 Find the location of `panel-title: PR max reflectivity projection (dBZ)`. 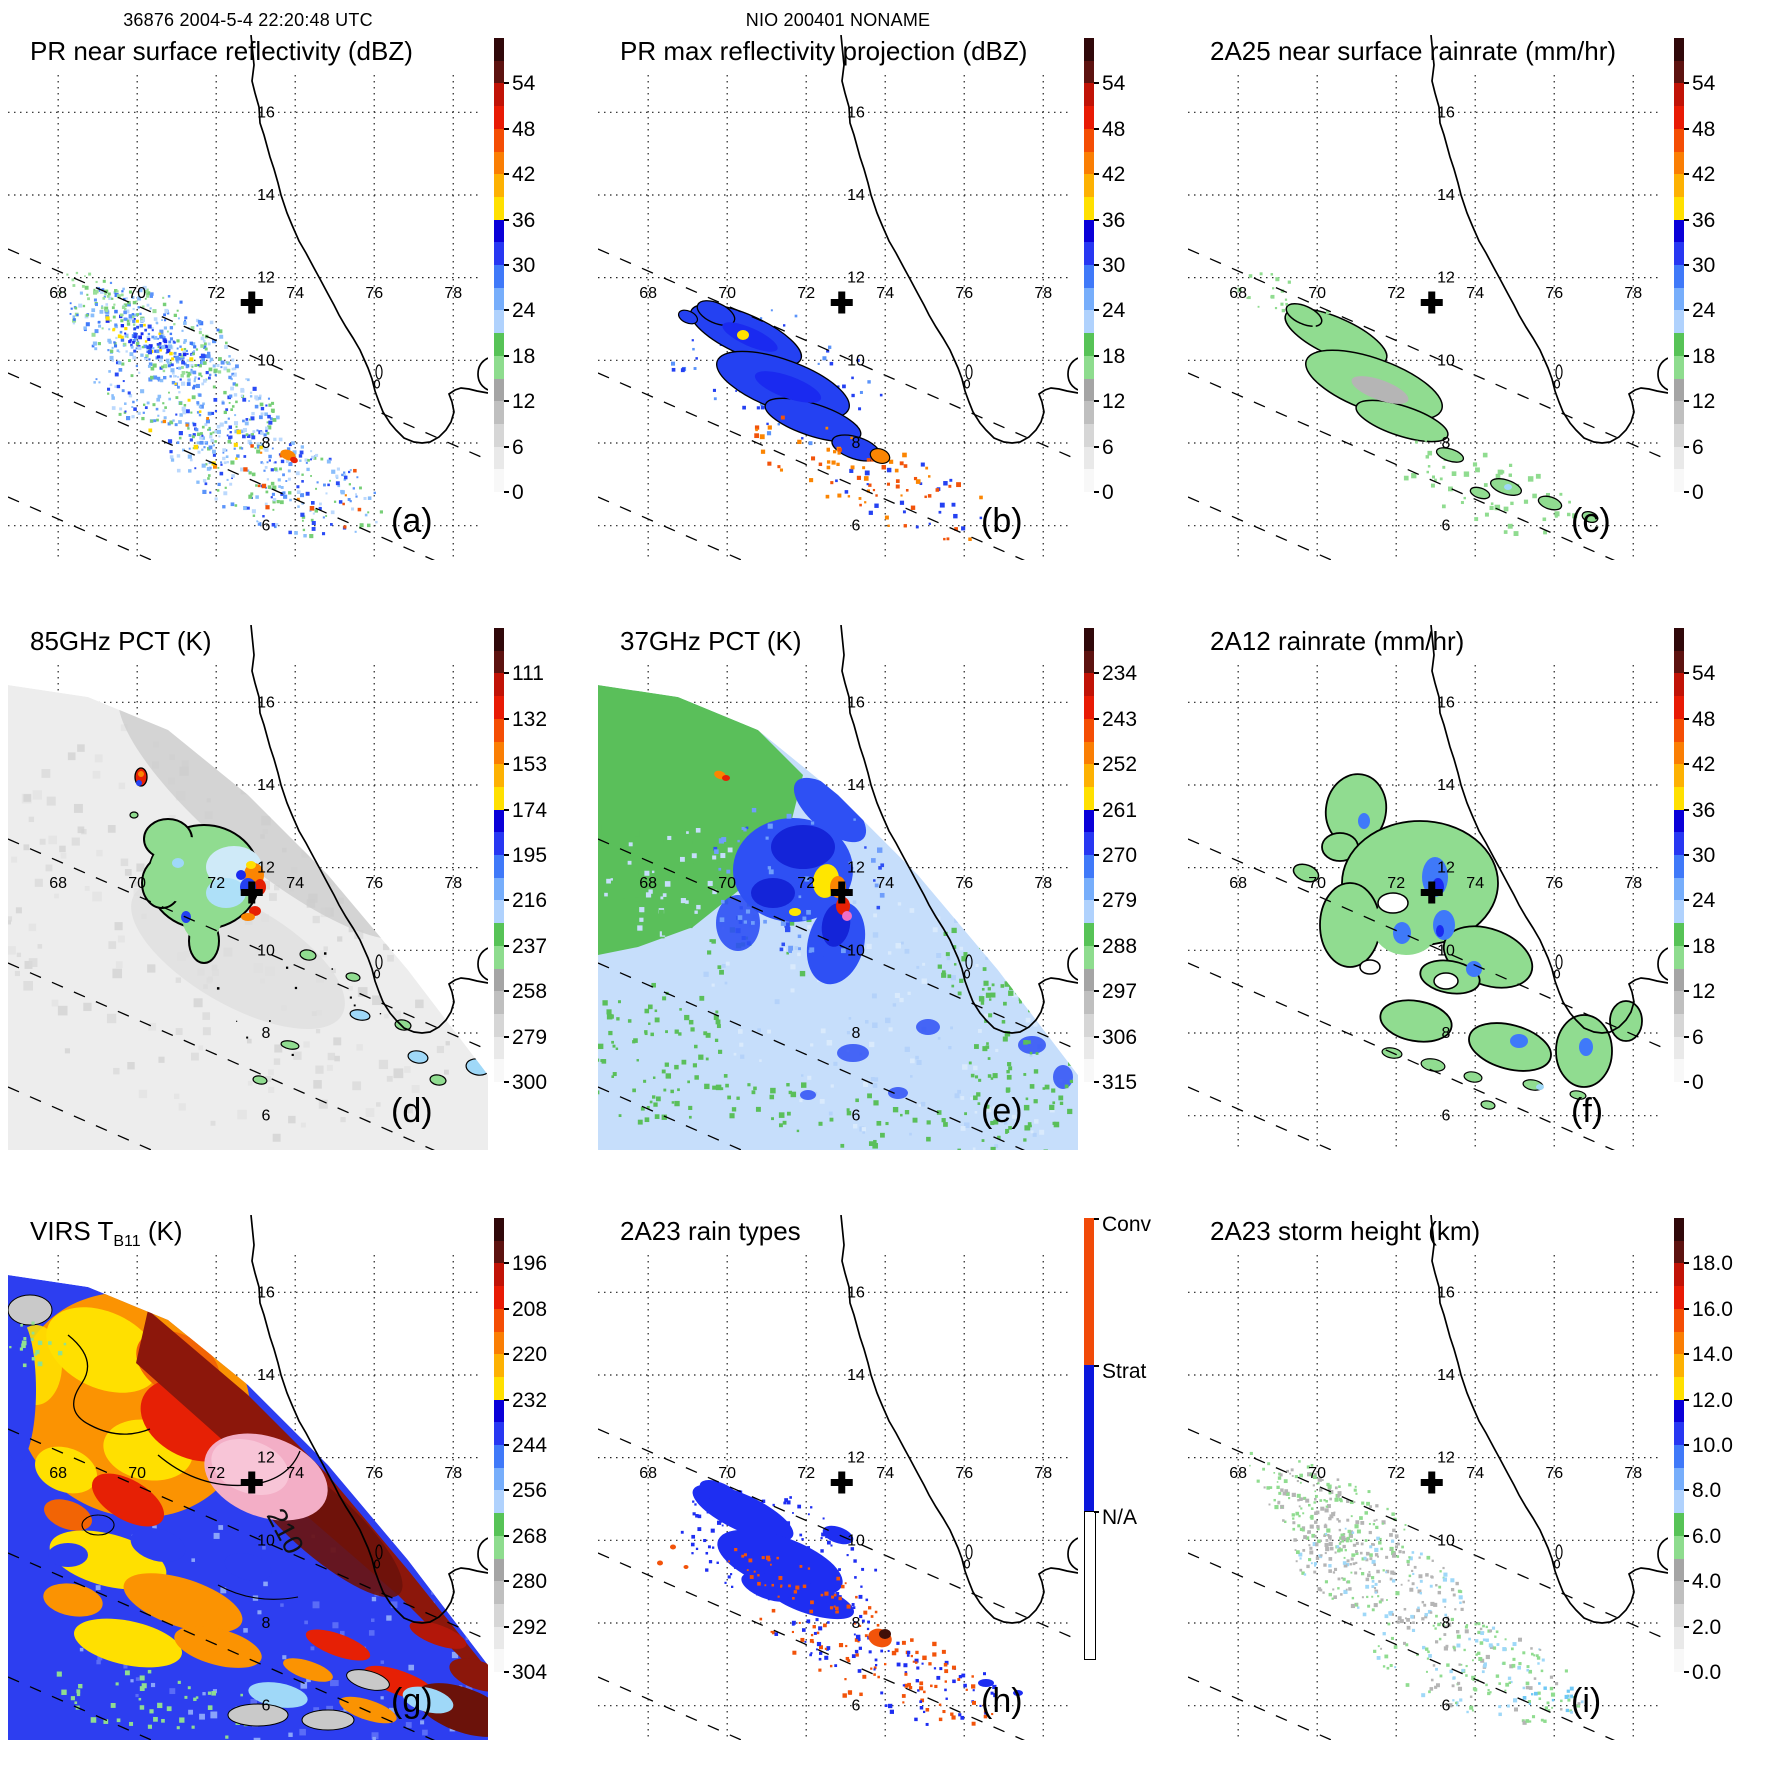

panel-title: PR max reflectivity projection (dBZ) is located at coordinates (824, 51).